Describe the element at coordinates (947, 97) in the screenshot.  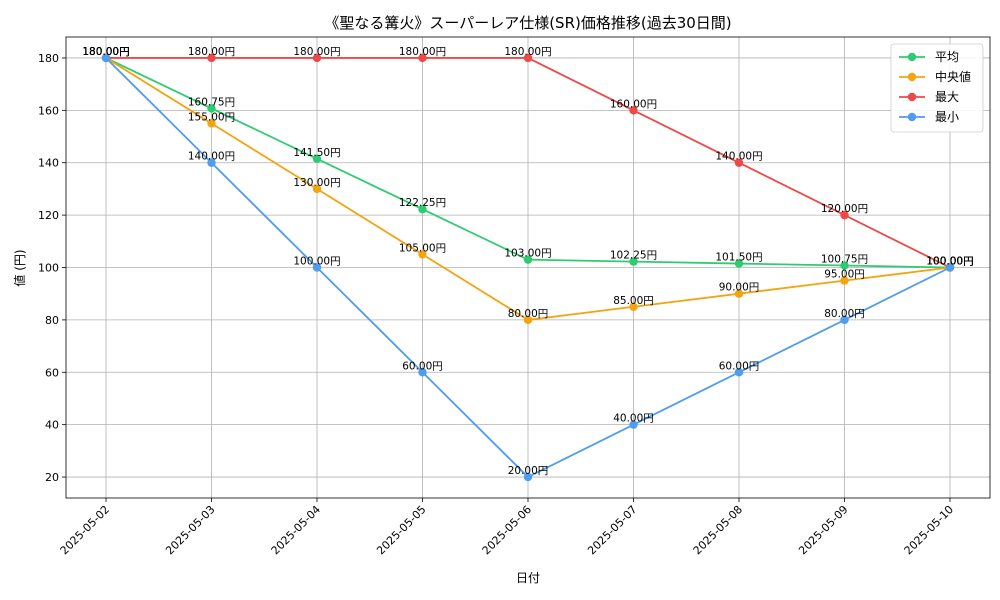
I see `legend-label: 最大` at that location.